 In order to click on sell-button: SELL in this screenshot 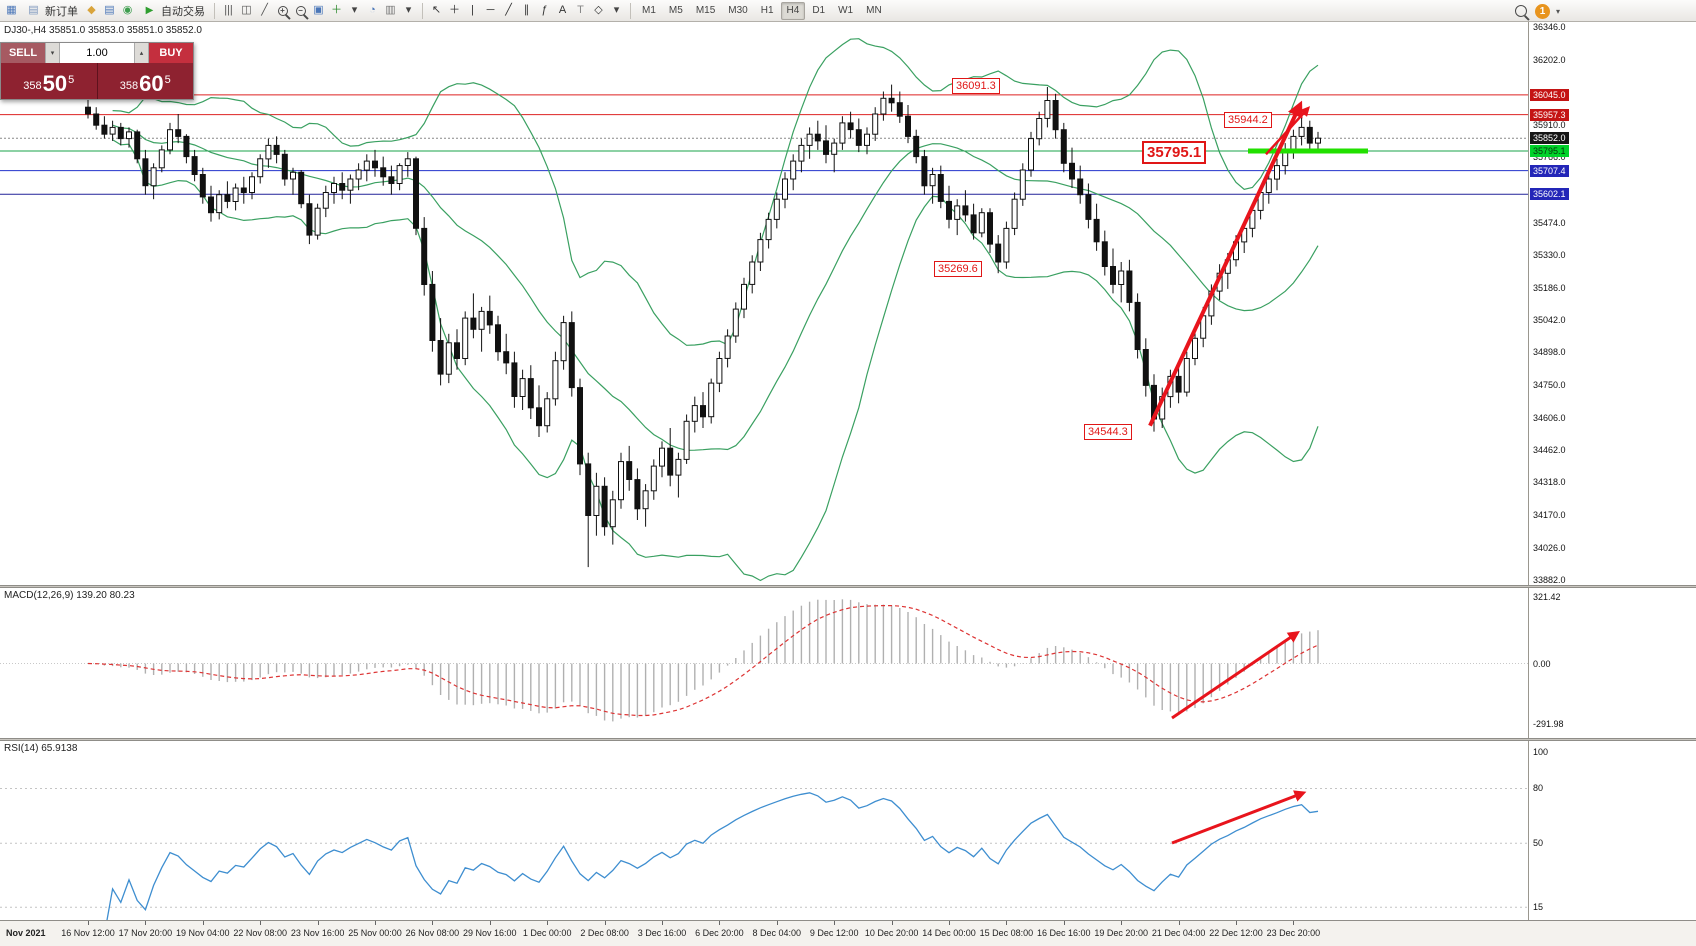, I will do `click(23, 53)`.